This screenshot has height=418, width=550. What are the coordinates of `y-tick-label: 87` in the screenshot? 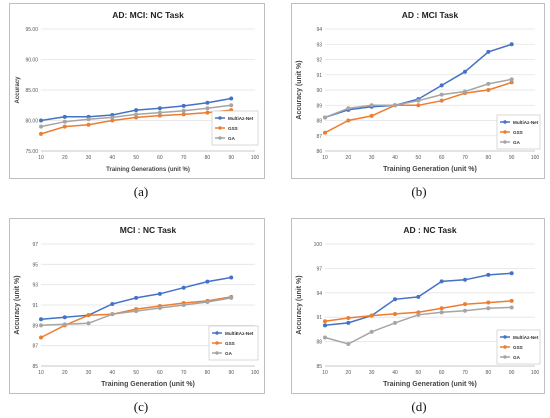 It's located at (319, 137).